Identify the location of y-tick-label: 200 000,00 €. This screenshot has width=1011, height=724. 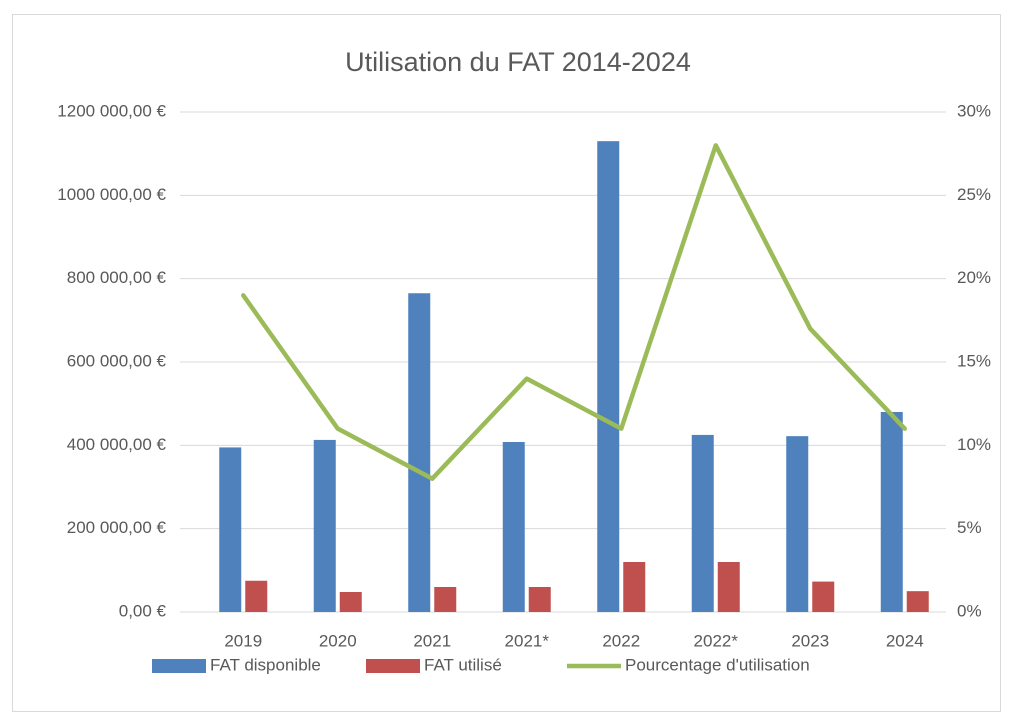
(117, 527).